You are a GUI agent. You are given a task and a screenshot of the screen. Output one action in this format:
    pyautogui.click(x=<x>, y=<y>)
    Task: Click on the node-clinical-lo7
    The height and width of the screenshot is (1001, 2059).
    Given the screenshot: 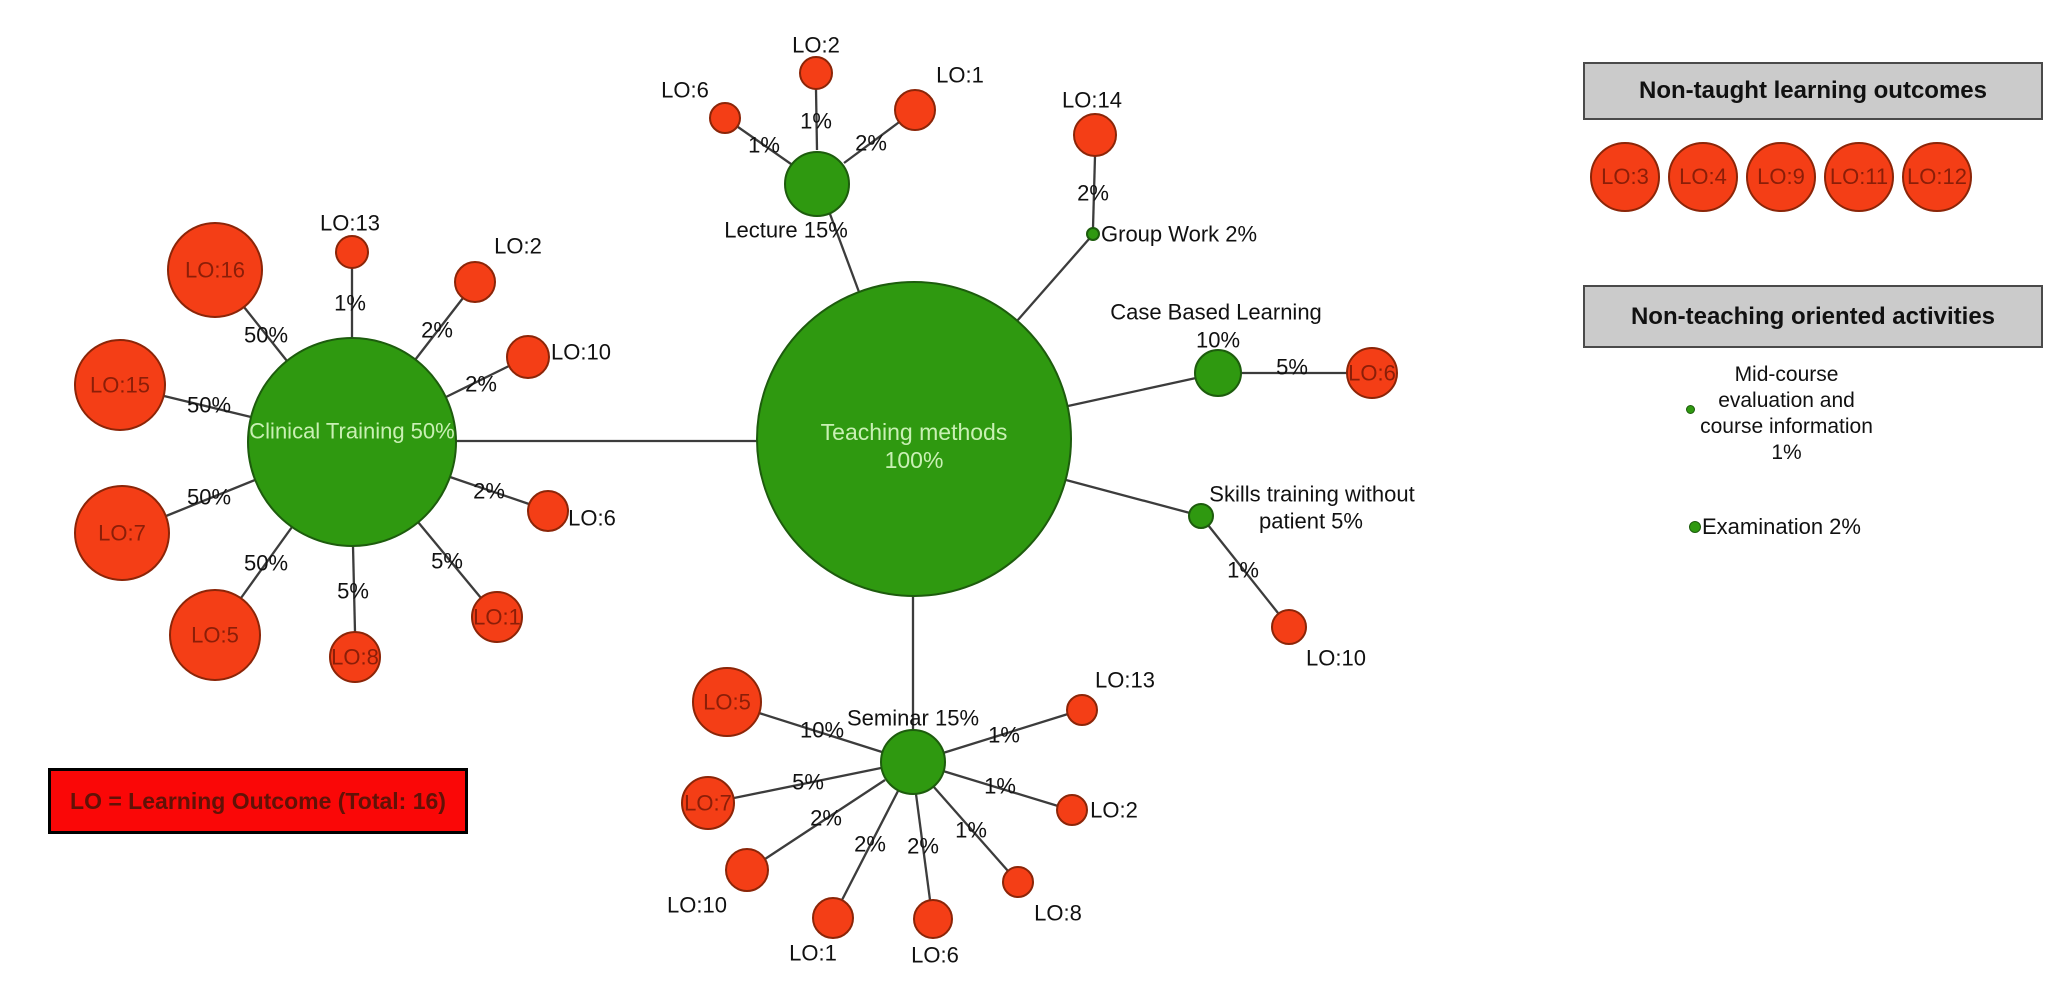 What is the action you would take?
    pyautogui.click(x=122, y=533)
    